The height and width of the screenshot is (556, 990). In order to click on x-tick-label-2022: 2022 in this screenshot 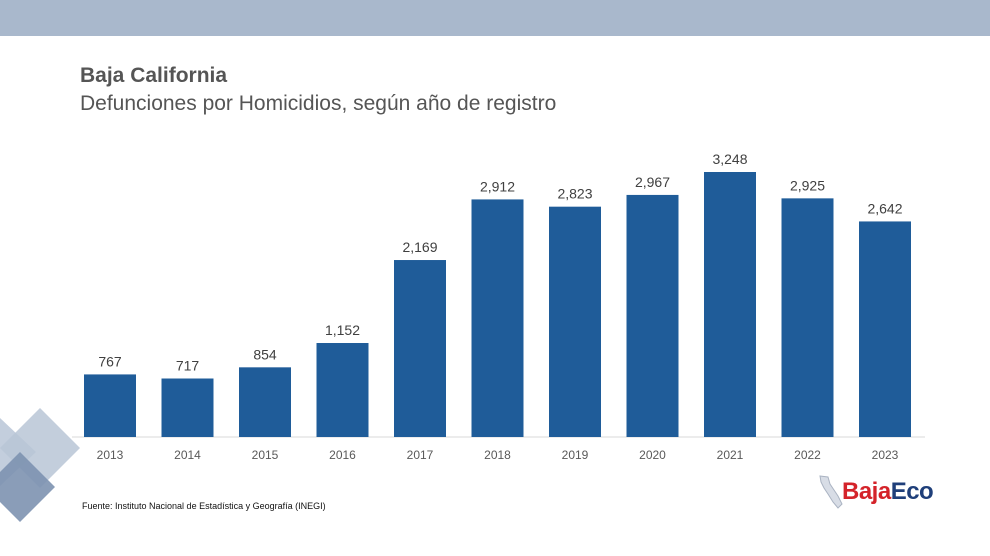, I will do `click(807, 455)`.